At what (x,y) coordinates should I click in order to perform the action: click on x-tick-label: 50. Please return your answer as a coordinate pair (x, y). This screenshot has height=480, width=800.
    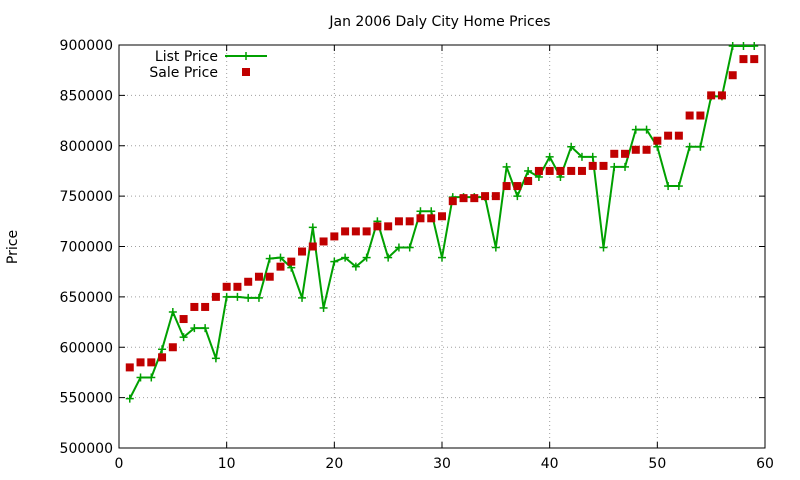
    Looking at the image, I should click on (657, 464).